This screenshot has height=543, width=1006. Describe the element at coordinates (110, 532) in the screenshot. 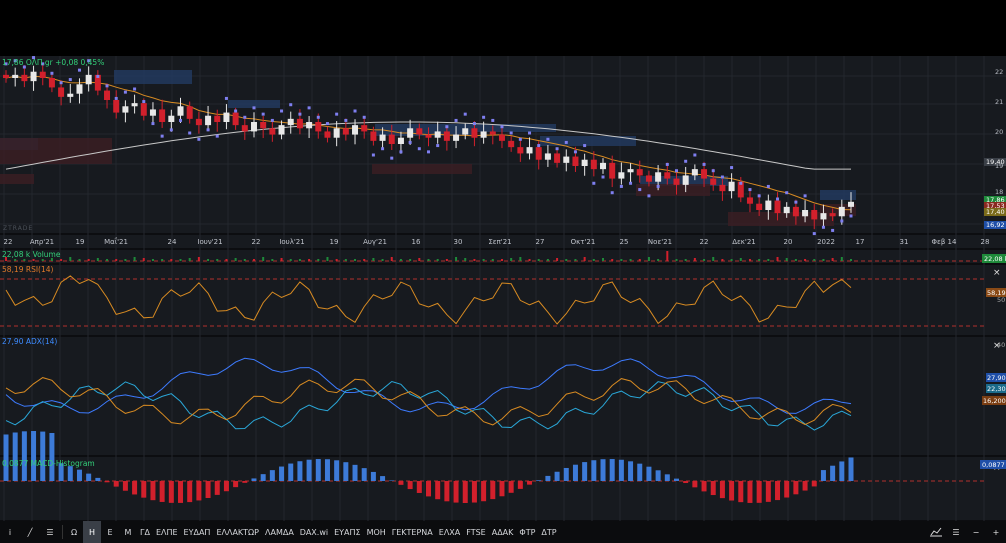

I see `timeframe-week: Ε` at that location.